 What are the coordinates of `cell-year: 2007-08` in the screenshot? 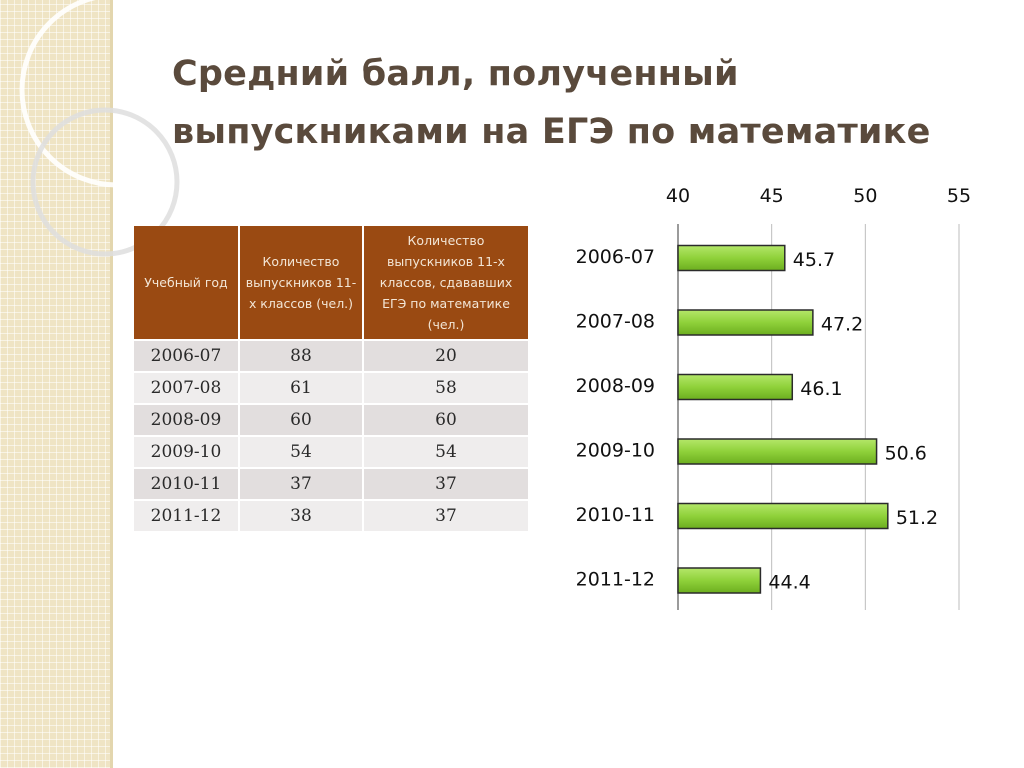 It's located at (187, 387).